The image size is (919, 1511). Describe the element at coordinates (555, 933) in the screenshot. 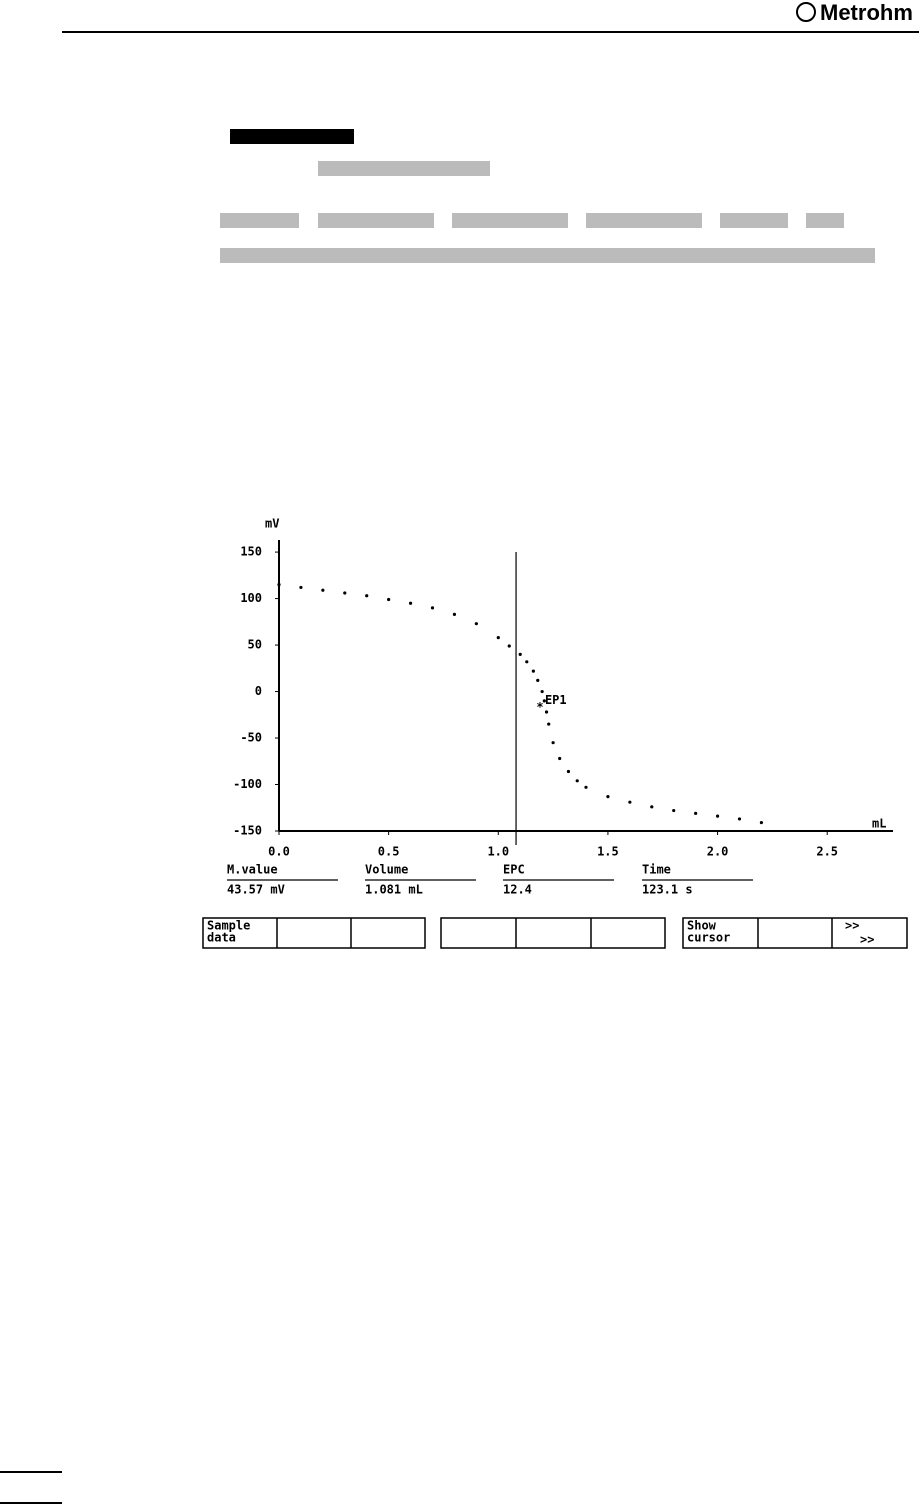

I see `softkey-bar` at that location.